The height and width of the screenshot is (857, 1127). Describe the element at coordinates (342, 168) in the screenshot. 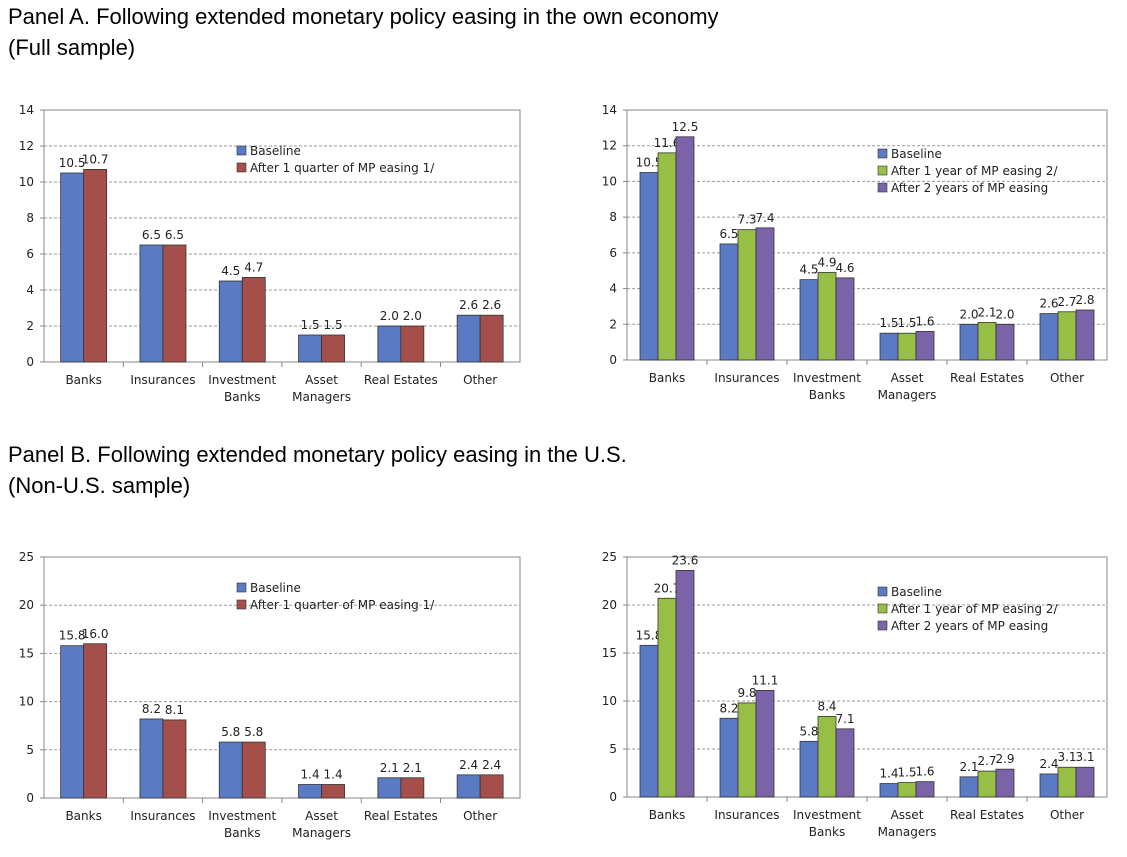

I see `legend-entry: After 1 quarter of MP easing 1/` at that location.